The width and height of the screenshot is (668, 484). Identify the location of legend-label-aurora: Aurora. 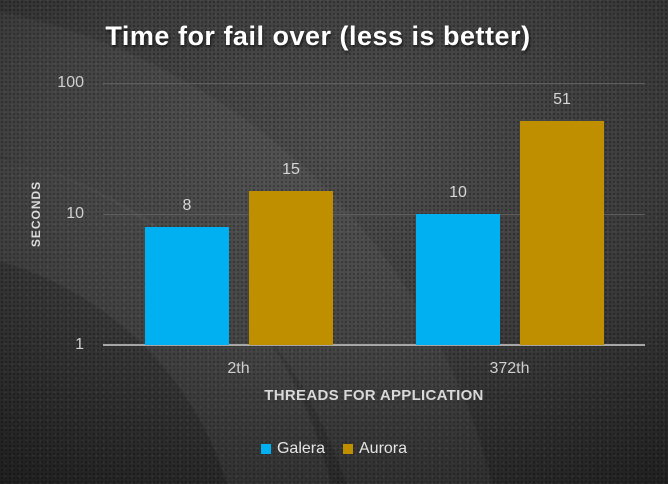
(383, 448).